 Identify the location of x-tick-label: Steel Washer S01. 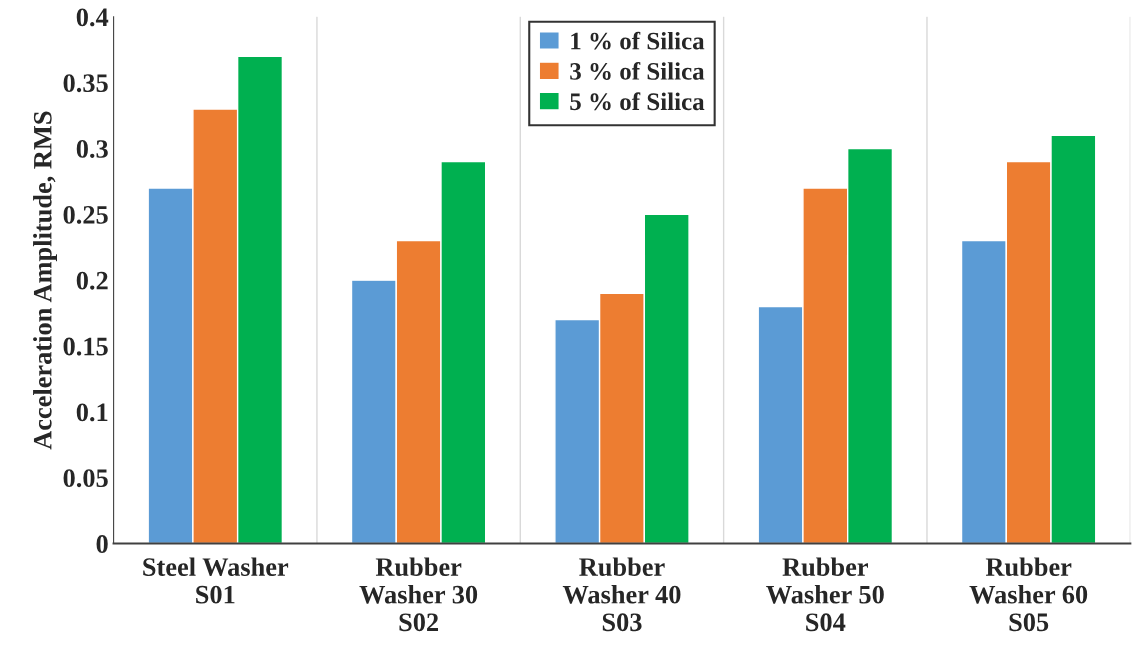
(216, 580).